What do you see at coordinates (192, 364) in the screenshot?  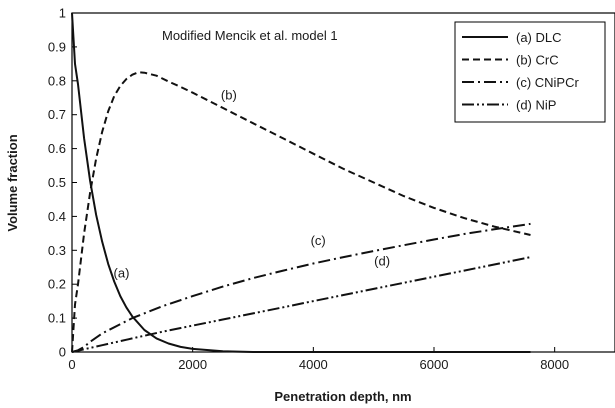 I see `x-tick-label: 2000` at bounding box center [192, 364].